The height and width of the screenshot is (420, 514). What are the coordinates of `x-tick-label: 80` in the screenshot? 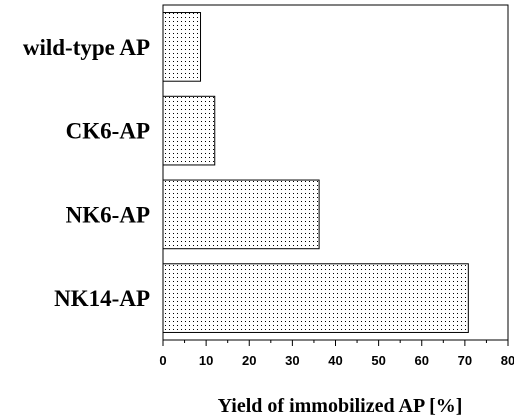 It's located at (507, 360).